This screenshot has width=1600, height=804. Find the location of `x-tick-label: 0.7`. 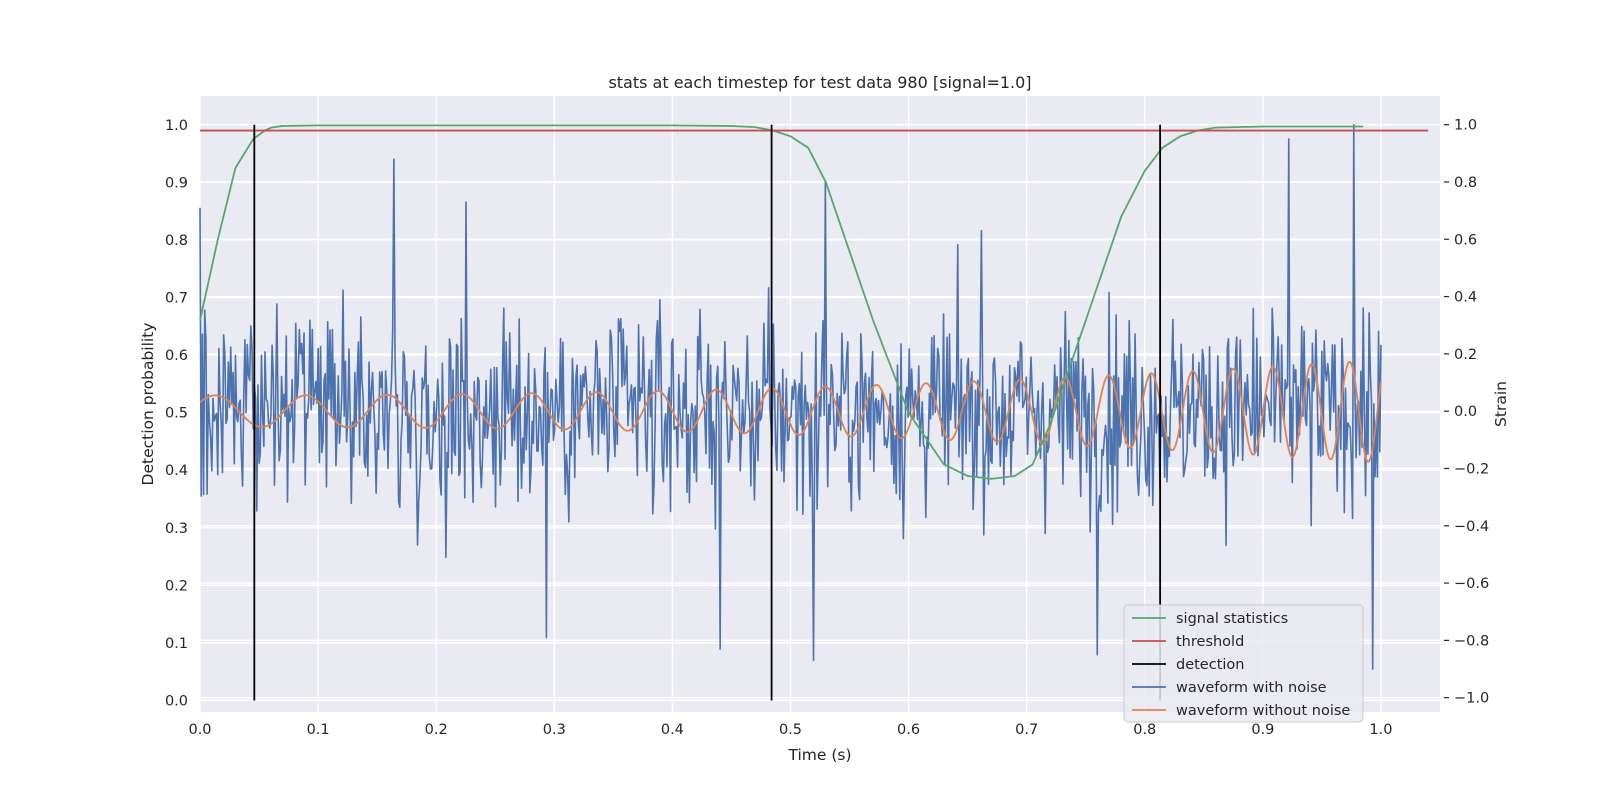

x-tick-label: 0.7 is located at coordinates (1026, 730).